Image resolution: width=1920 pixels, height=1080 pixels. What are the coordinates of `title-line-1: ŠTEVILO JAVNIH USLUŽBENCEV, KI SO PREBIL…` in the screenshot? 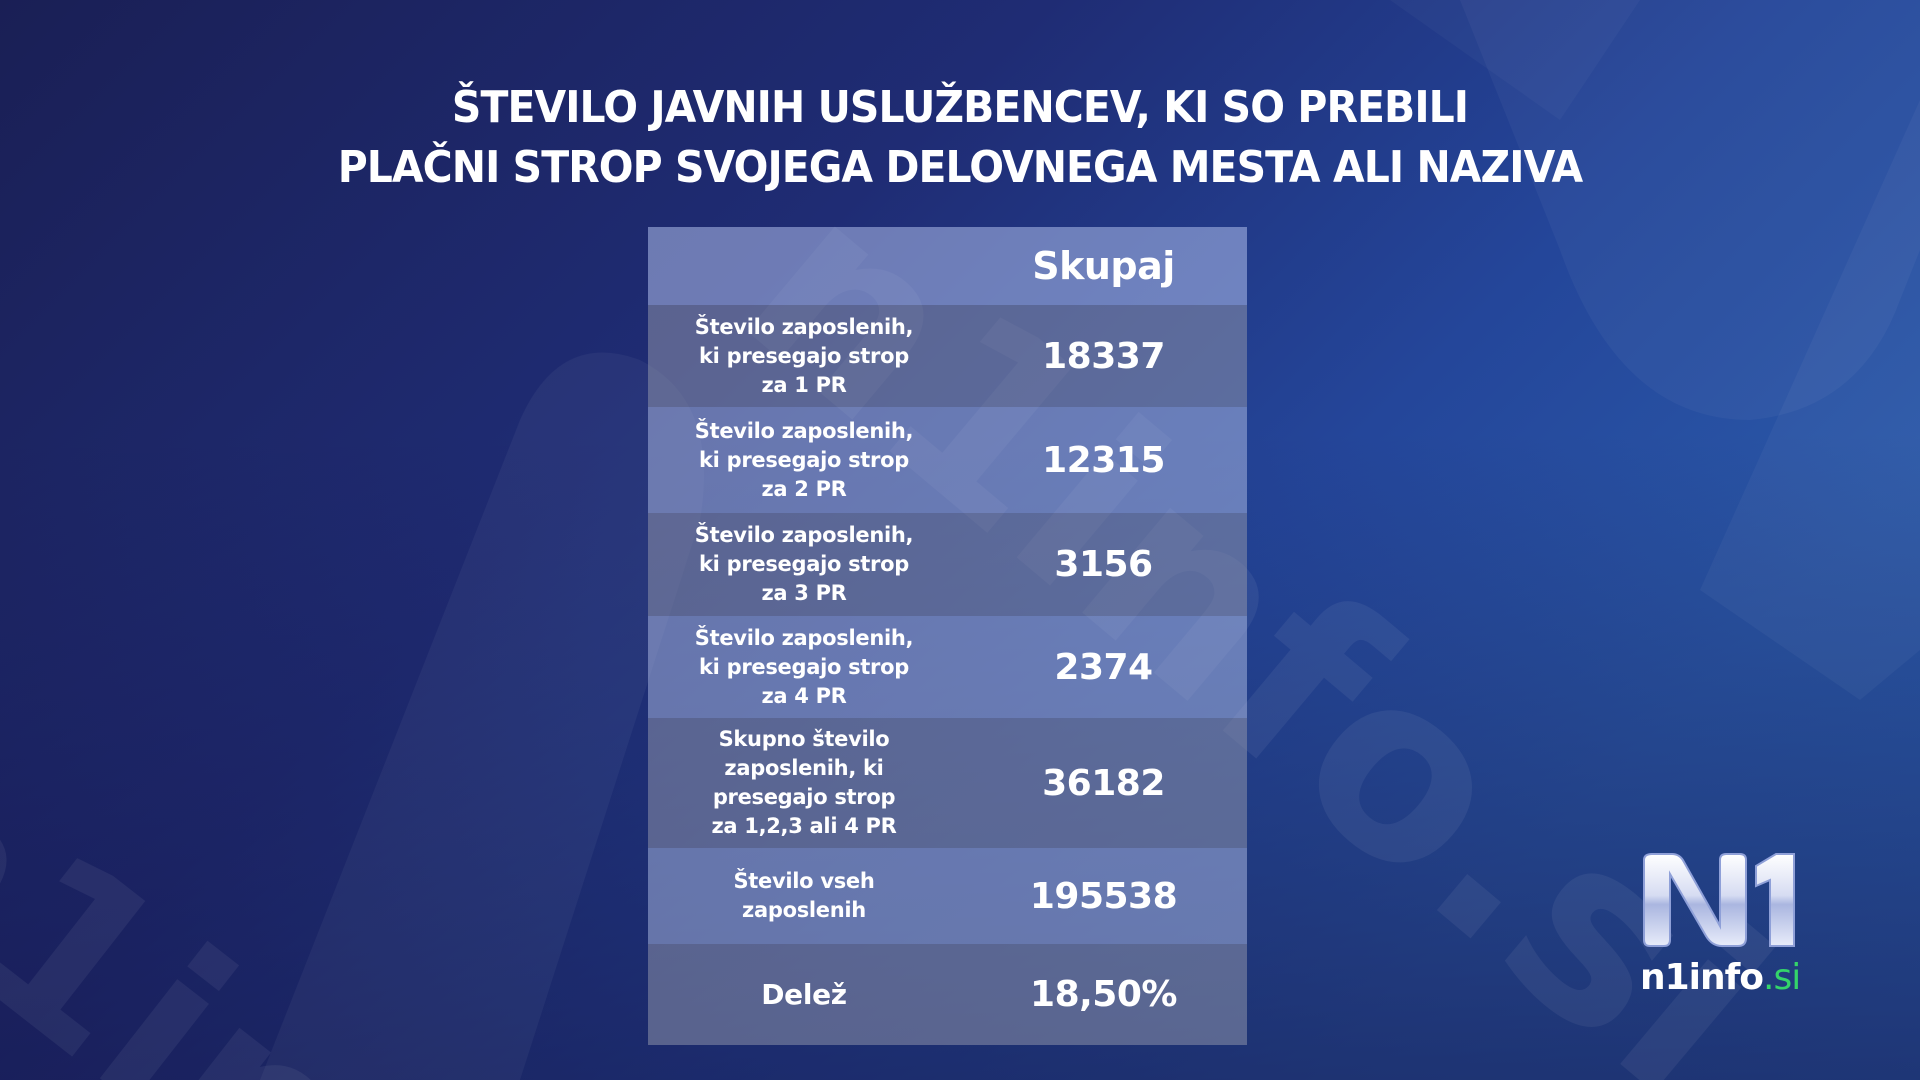 It's located at (960, 107).